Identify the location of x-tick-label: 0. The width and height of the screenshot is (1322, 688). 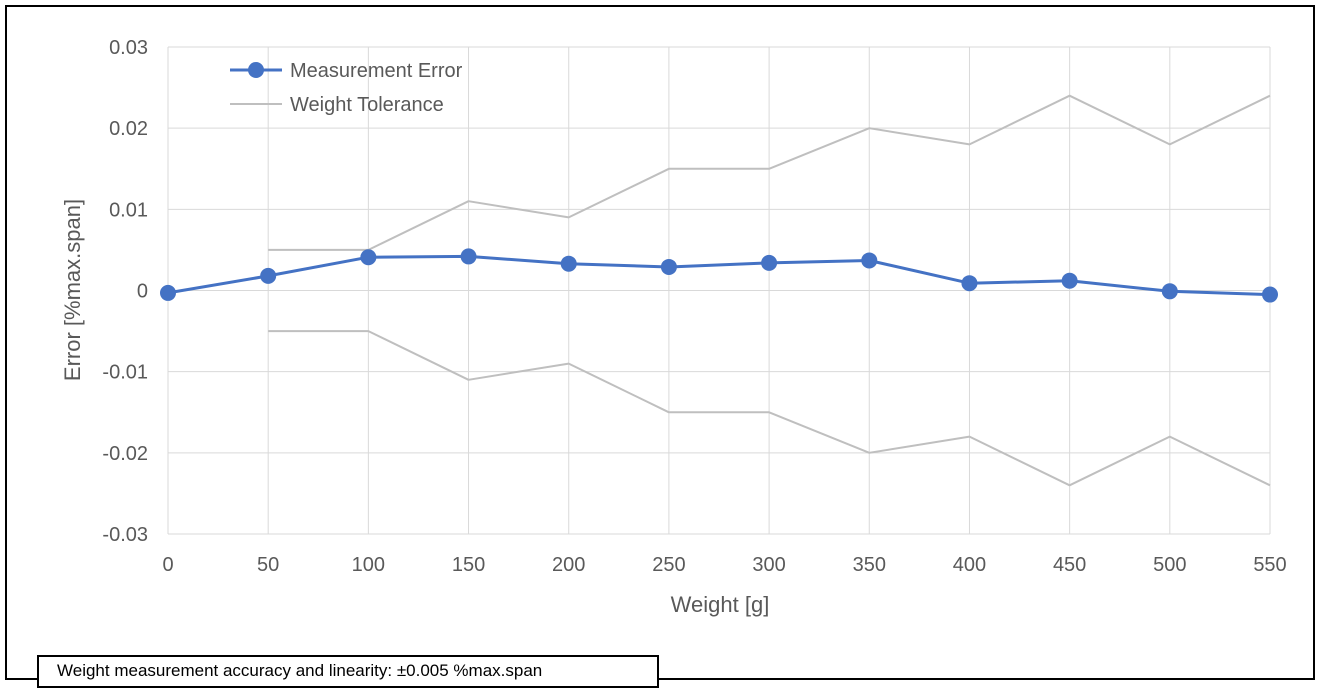
(167, 565).